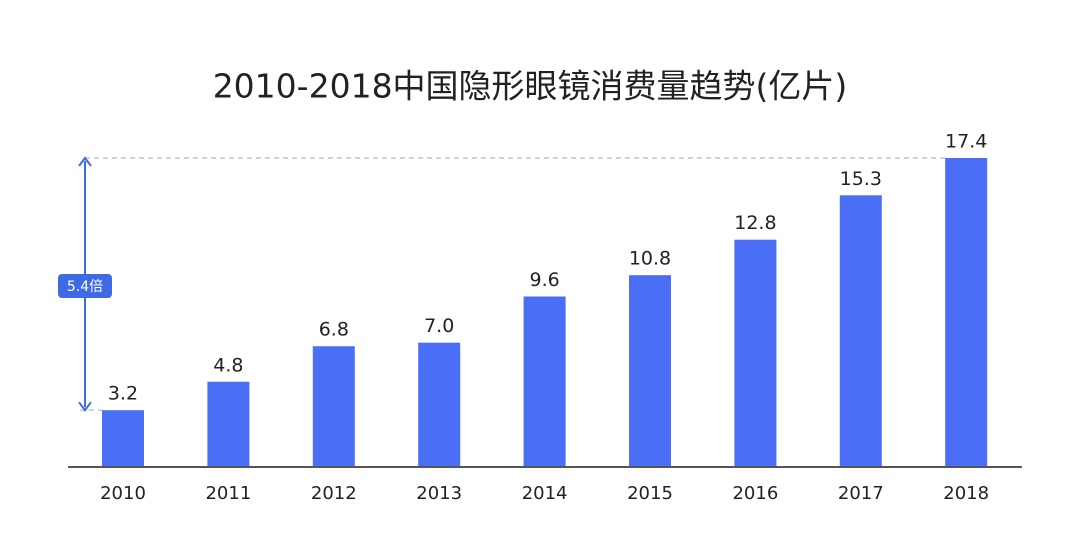 The width and height of the screenshot is (1080, 558). I want to click on value-label: 12.8, so click(755, 223).